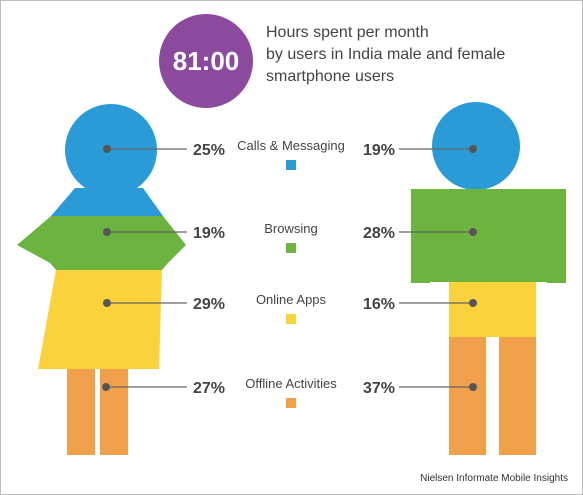 The image size is (583, 495). I want to click on female-value-label: 25%, so click(209, 150).